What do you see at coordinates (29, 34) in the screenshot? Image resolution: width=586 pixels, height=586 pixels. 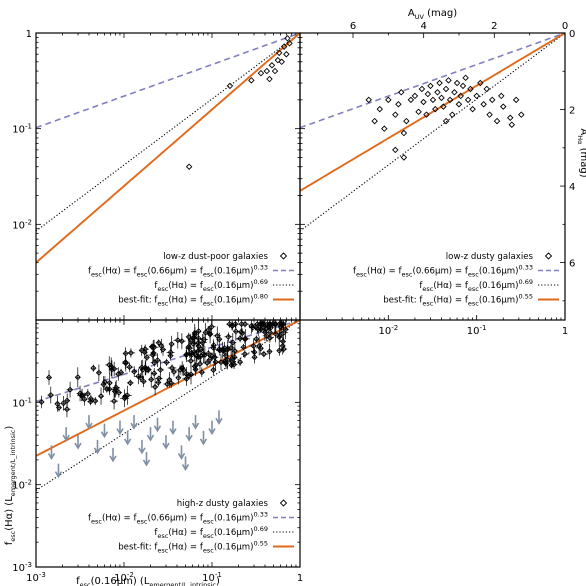 I see `y-tick-label: 1` at bounding box center [29, 34].